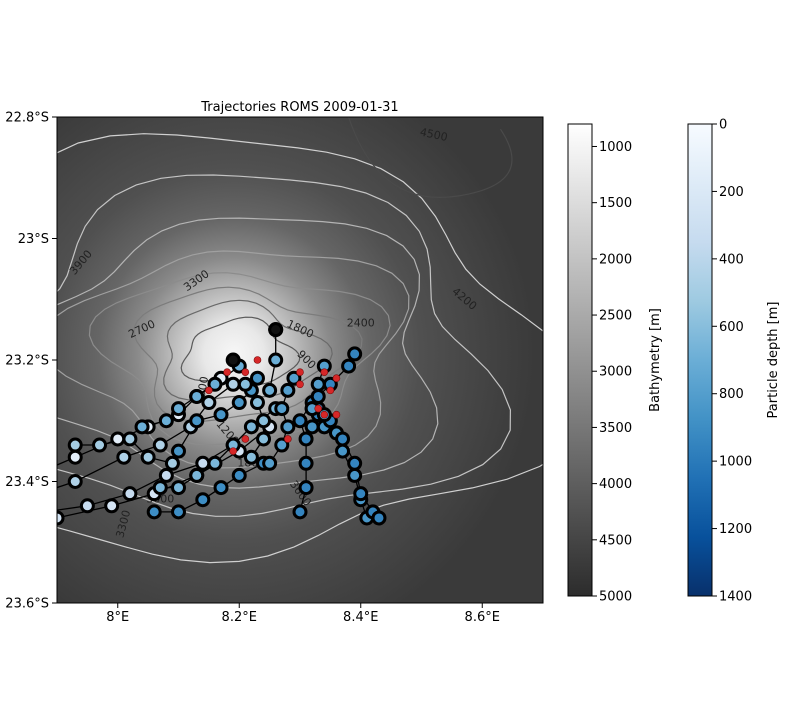 The image size is (792, 720). What do you see at coordinates (117, 617) in the screenshot?
I see `x-tick-label: 8°E` at bounding box center [117, 617].